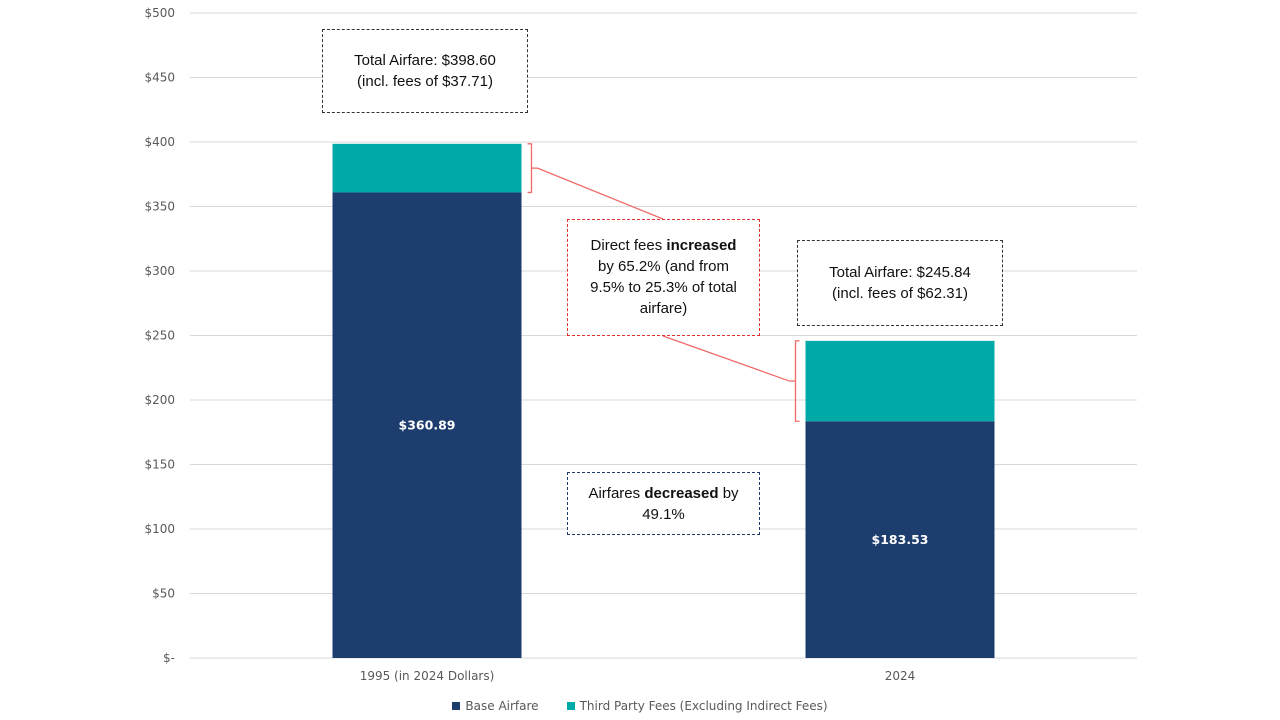 This screenshot has height=720, width=1280. I want to click on legend-label-base-airfare: Base Airfare, so click(502, 706).